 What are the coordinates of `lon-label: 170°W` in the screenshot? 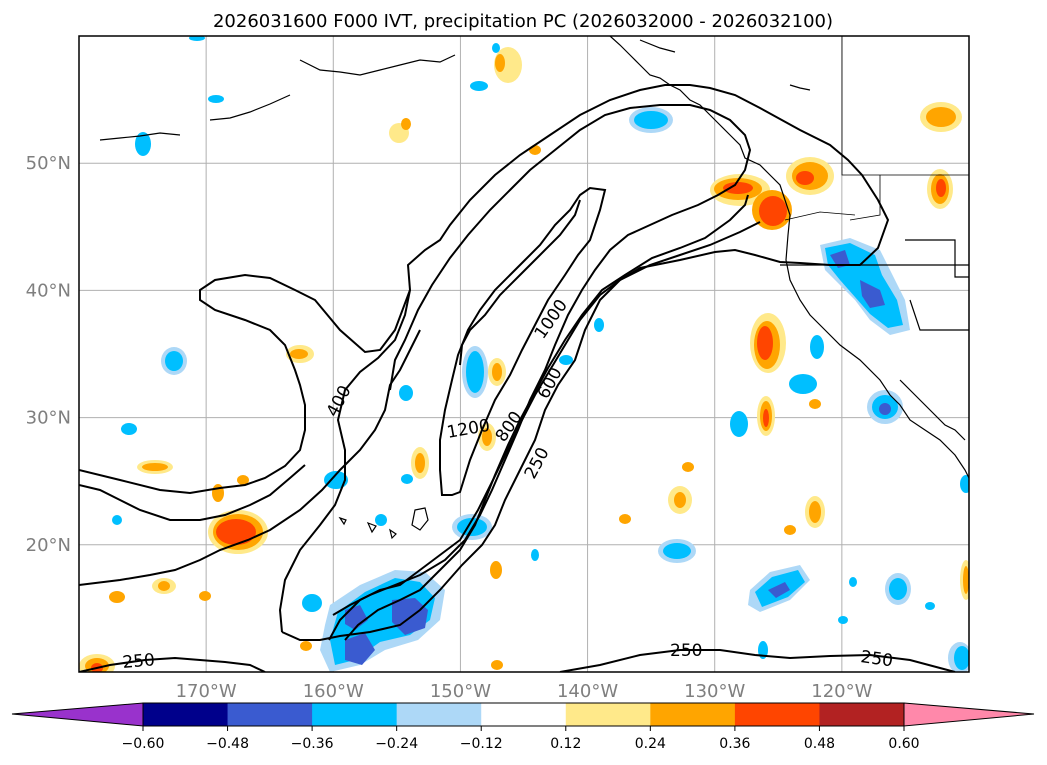 It's located at (206, 691).